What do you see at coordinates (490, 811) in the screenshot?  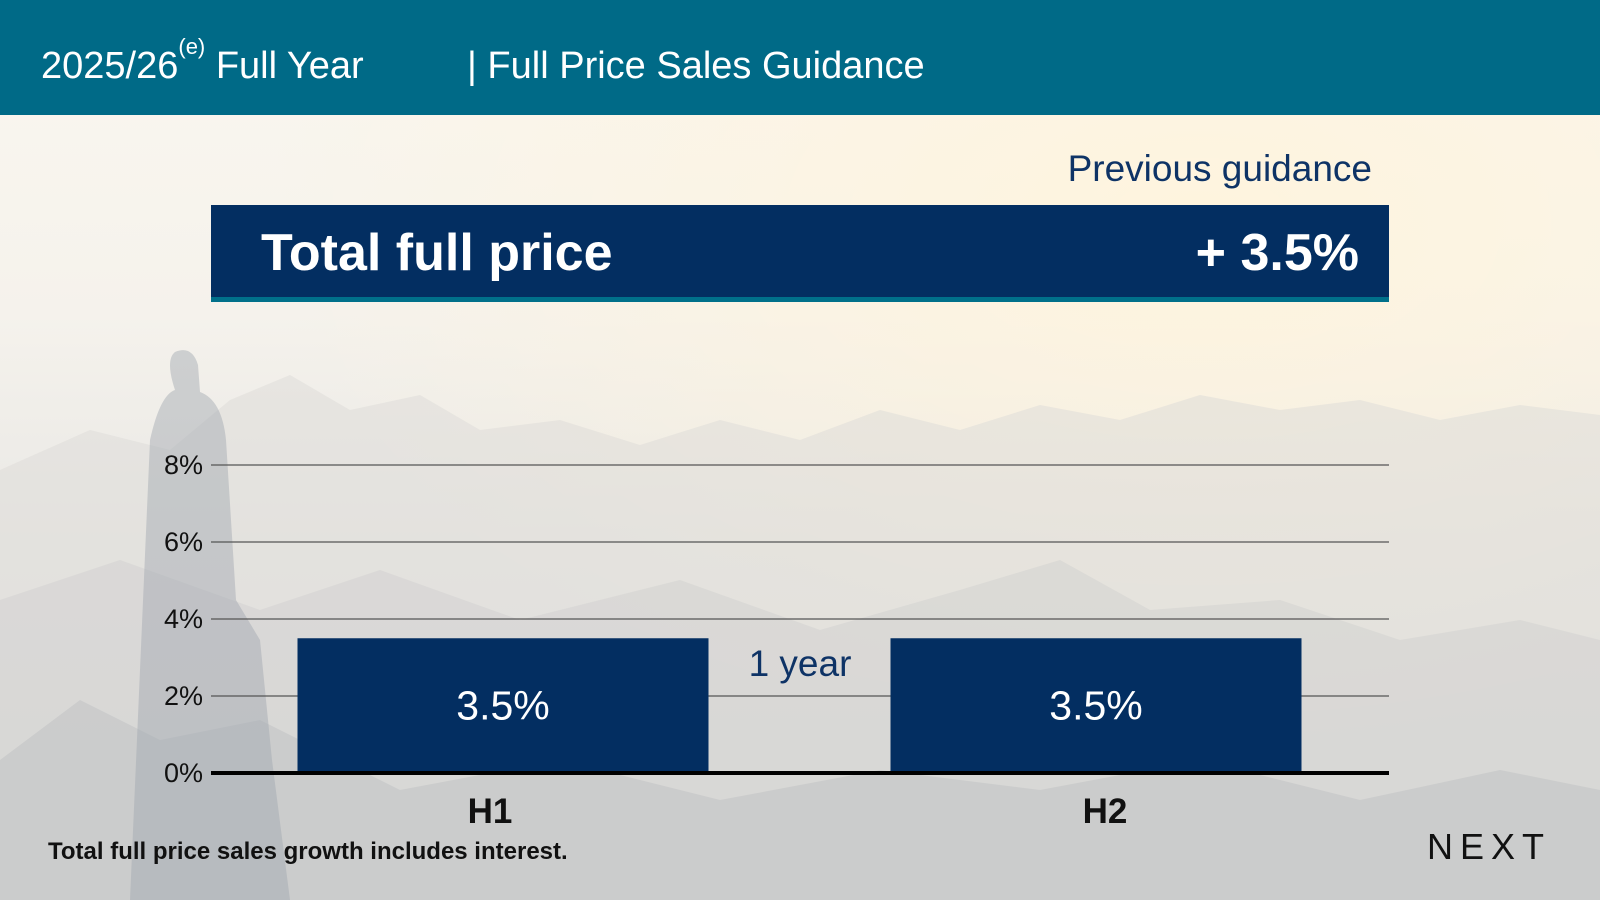 I see `x-tick-label: H1` at bounding box center [490, 811].